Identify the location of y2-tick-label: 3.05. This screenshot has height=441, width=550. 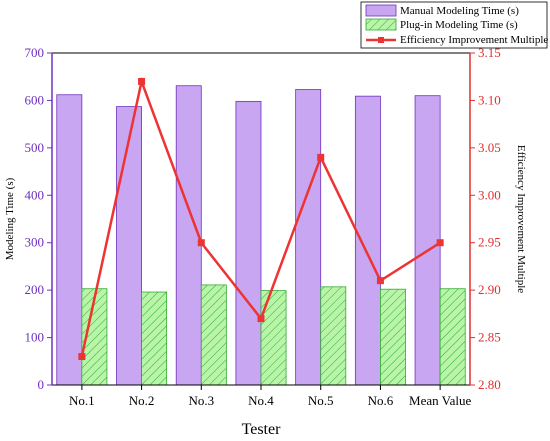
(489, 147).